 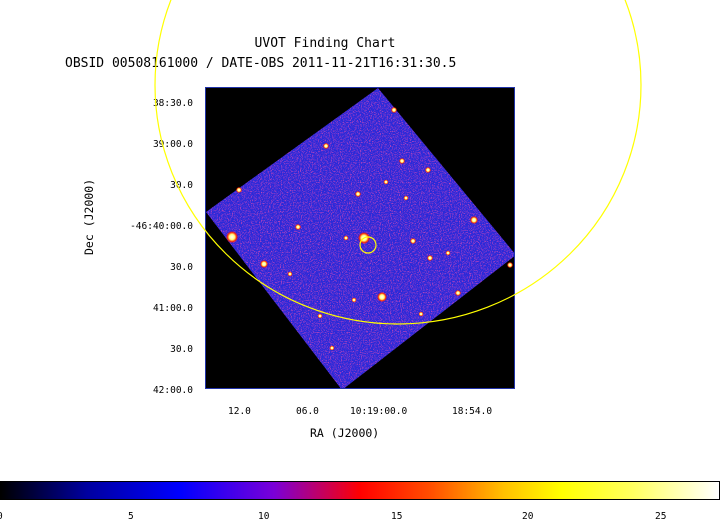 What do you see at coordinates (345, 433) in the screenshot?
I see `x-axis-label: RA (J2000)` at bounding box center [345, 433].